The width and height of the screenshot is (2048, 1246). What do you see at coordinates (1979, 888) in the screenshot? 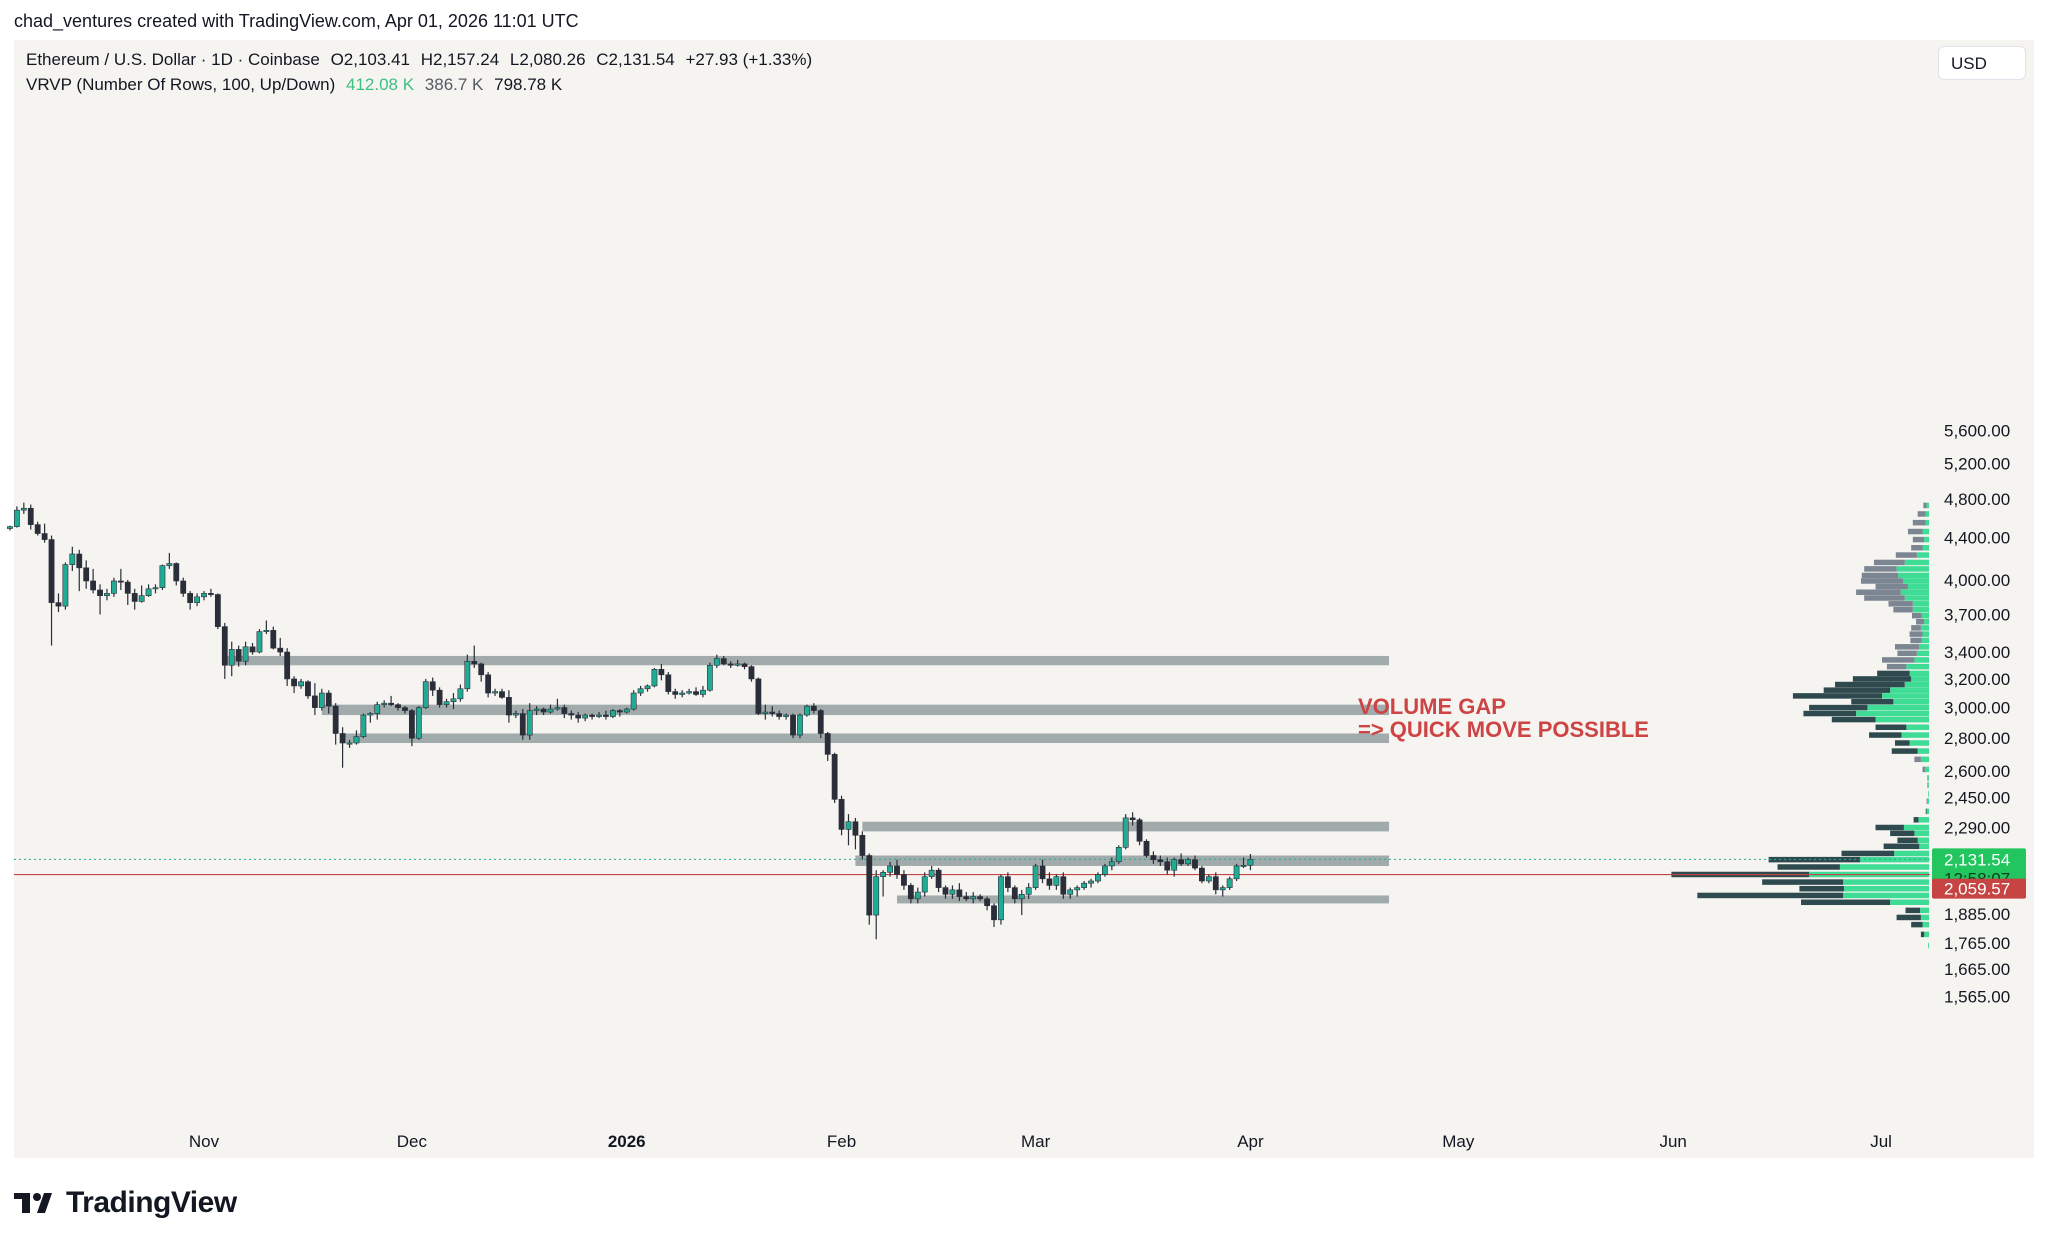
I see `red-level-badge` at bounding box center [1979, 888].